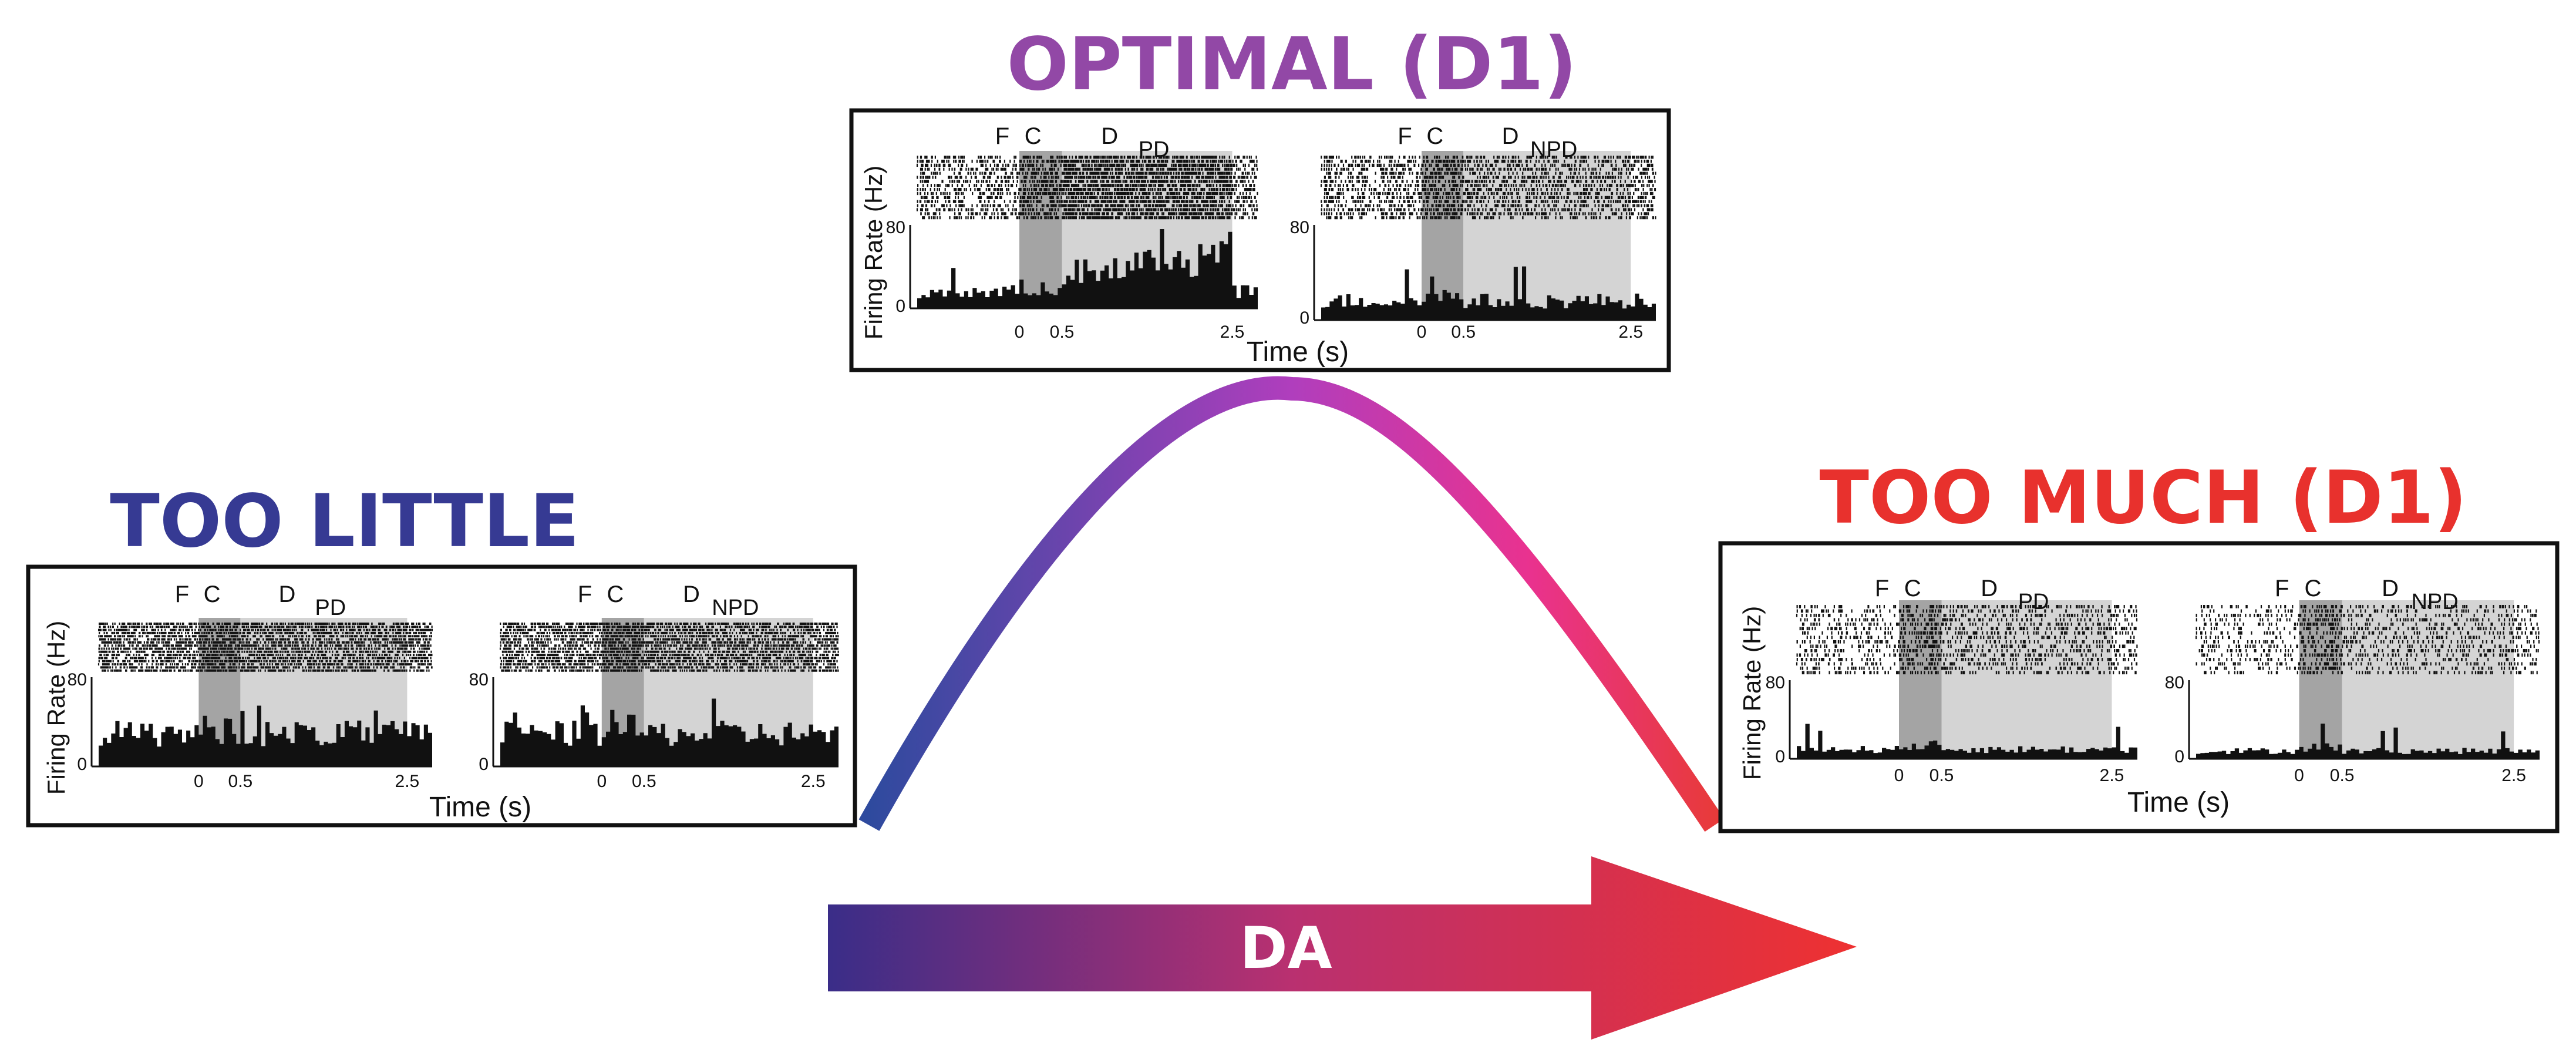  I want to click on da-label: DA, so click(1286, 948).